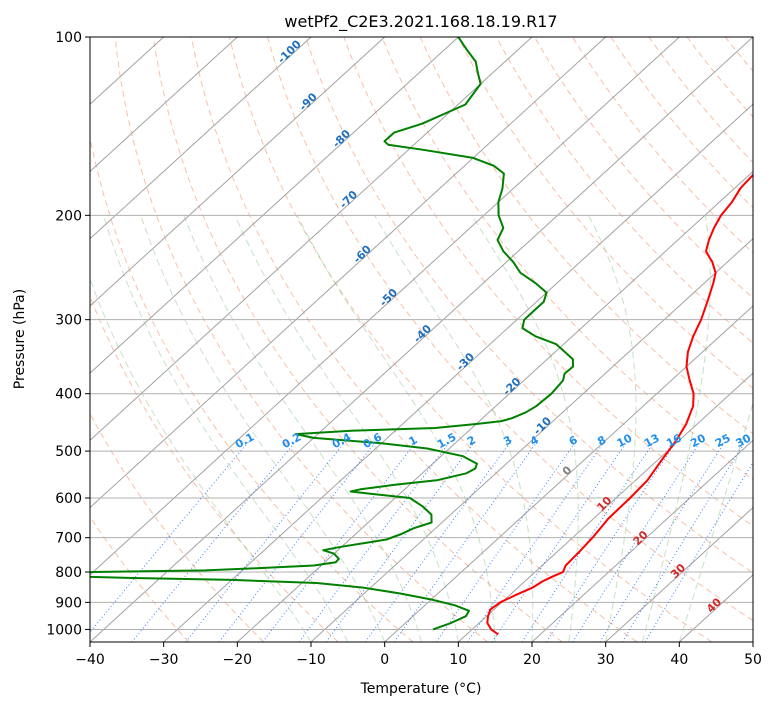 The width and height of the screenshot is (775, 708). I want to click on x-tick-label: −40, so click(90, 660).